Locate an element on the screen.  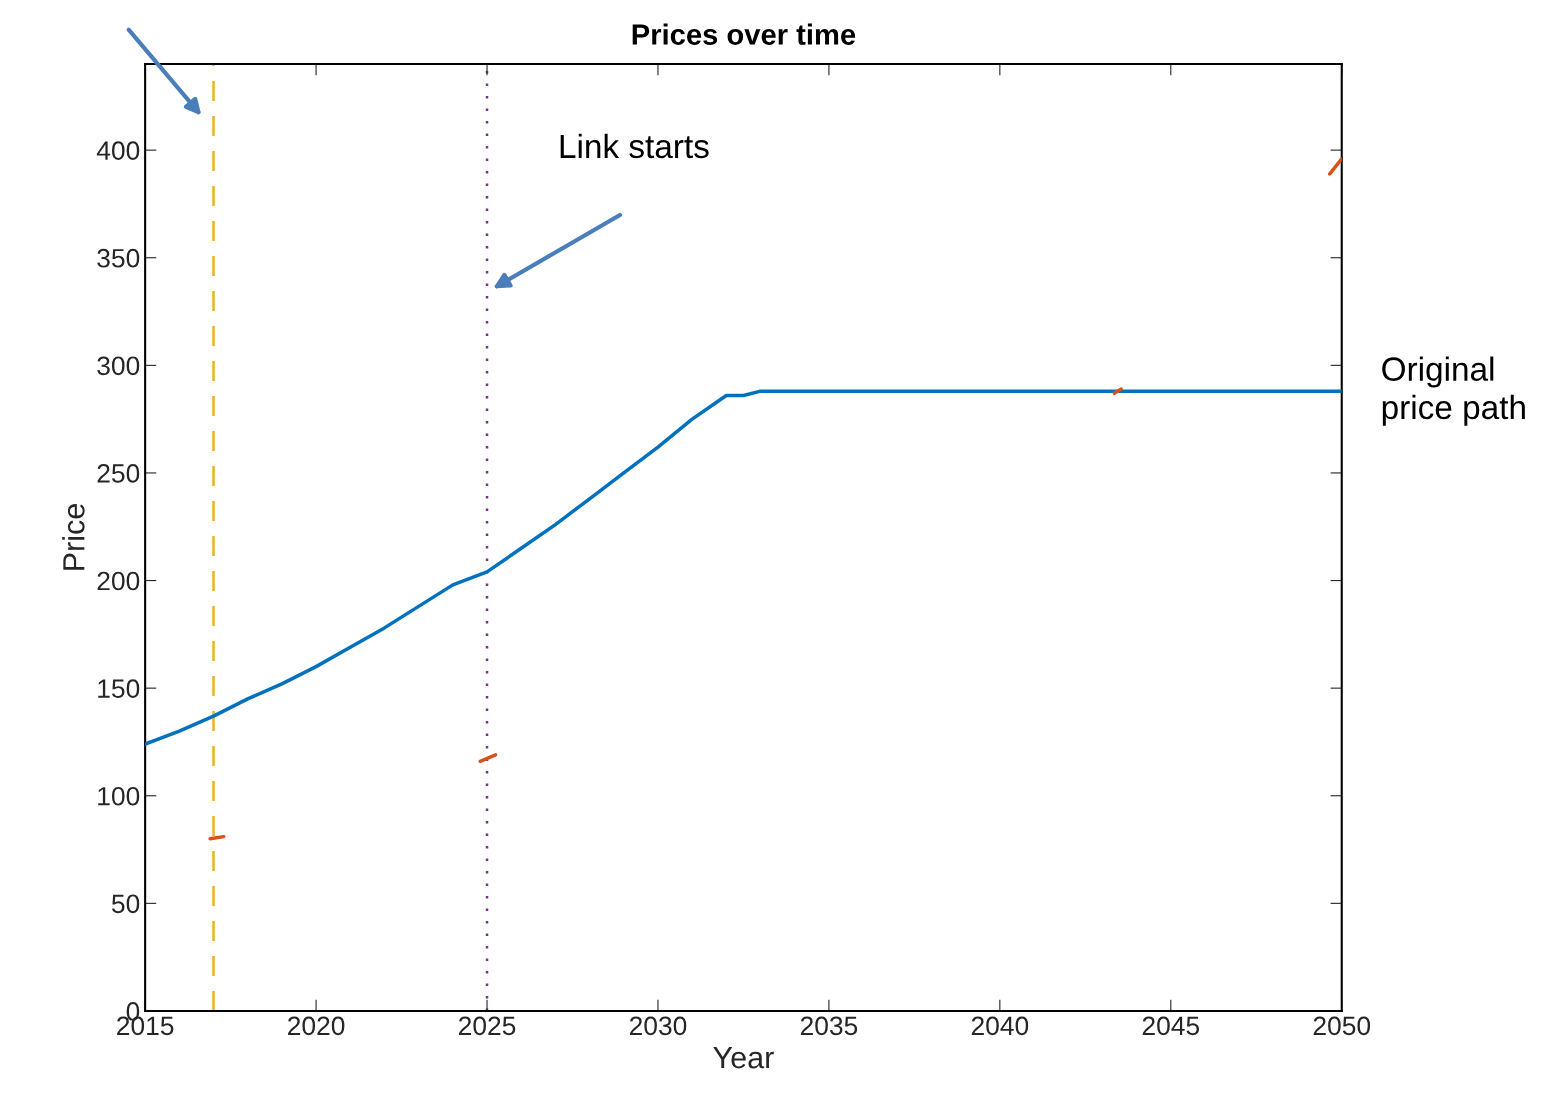
y-axis-title: Price is located at coordinates (73, 537).